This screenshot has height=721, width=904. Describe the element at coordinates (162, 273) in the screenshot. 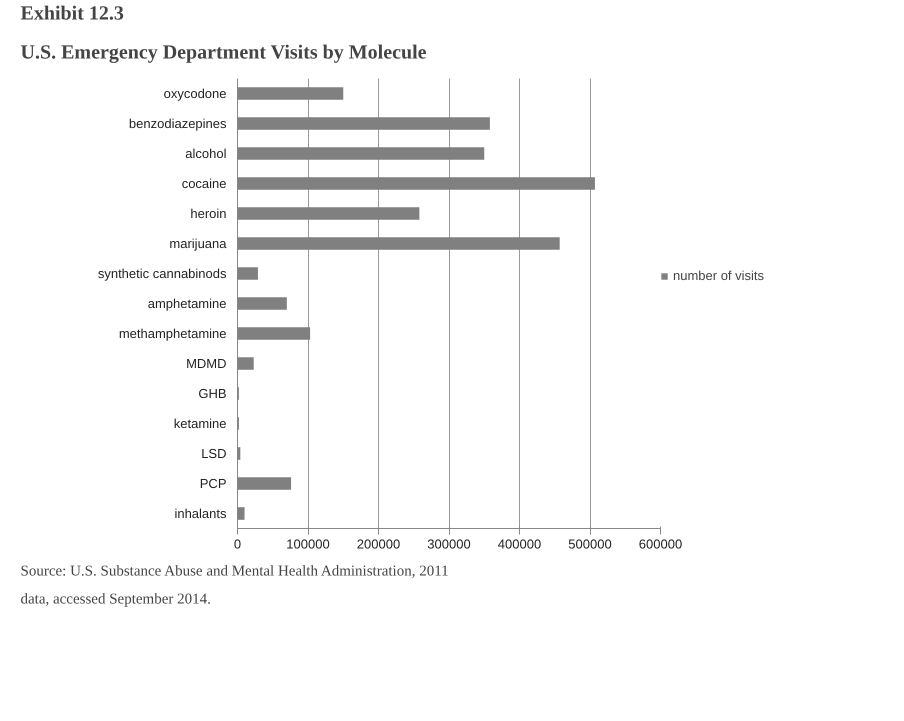

I see `y-tick-label: synthetic cannabinods` at that location.